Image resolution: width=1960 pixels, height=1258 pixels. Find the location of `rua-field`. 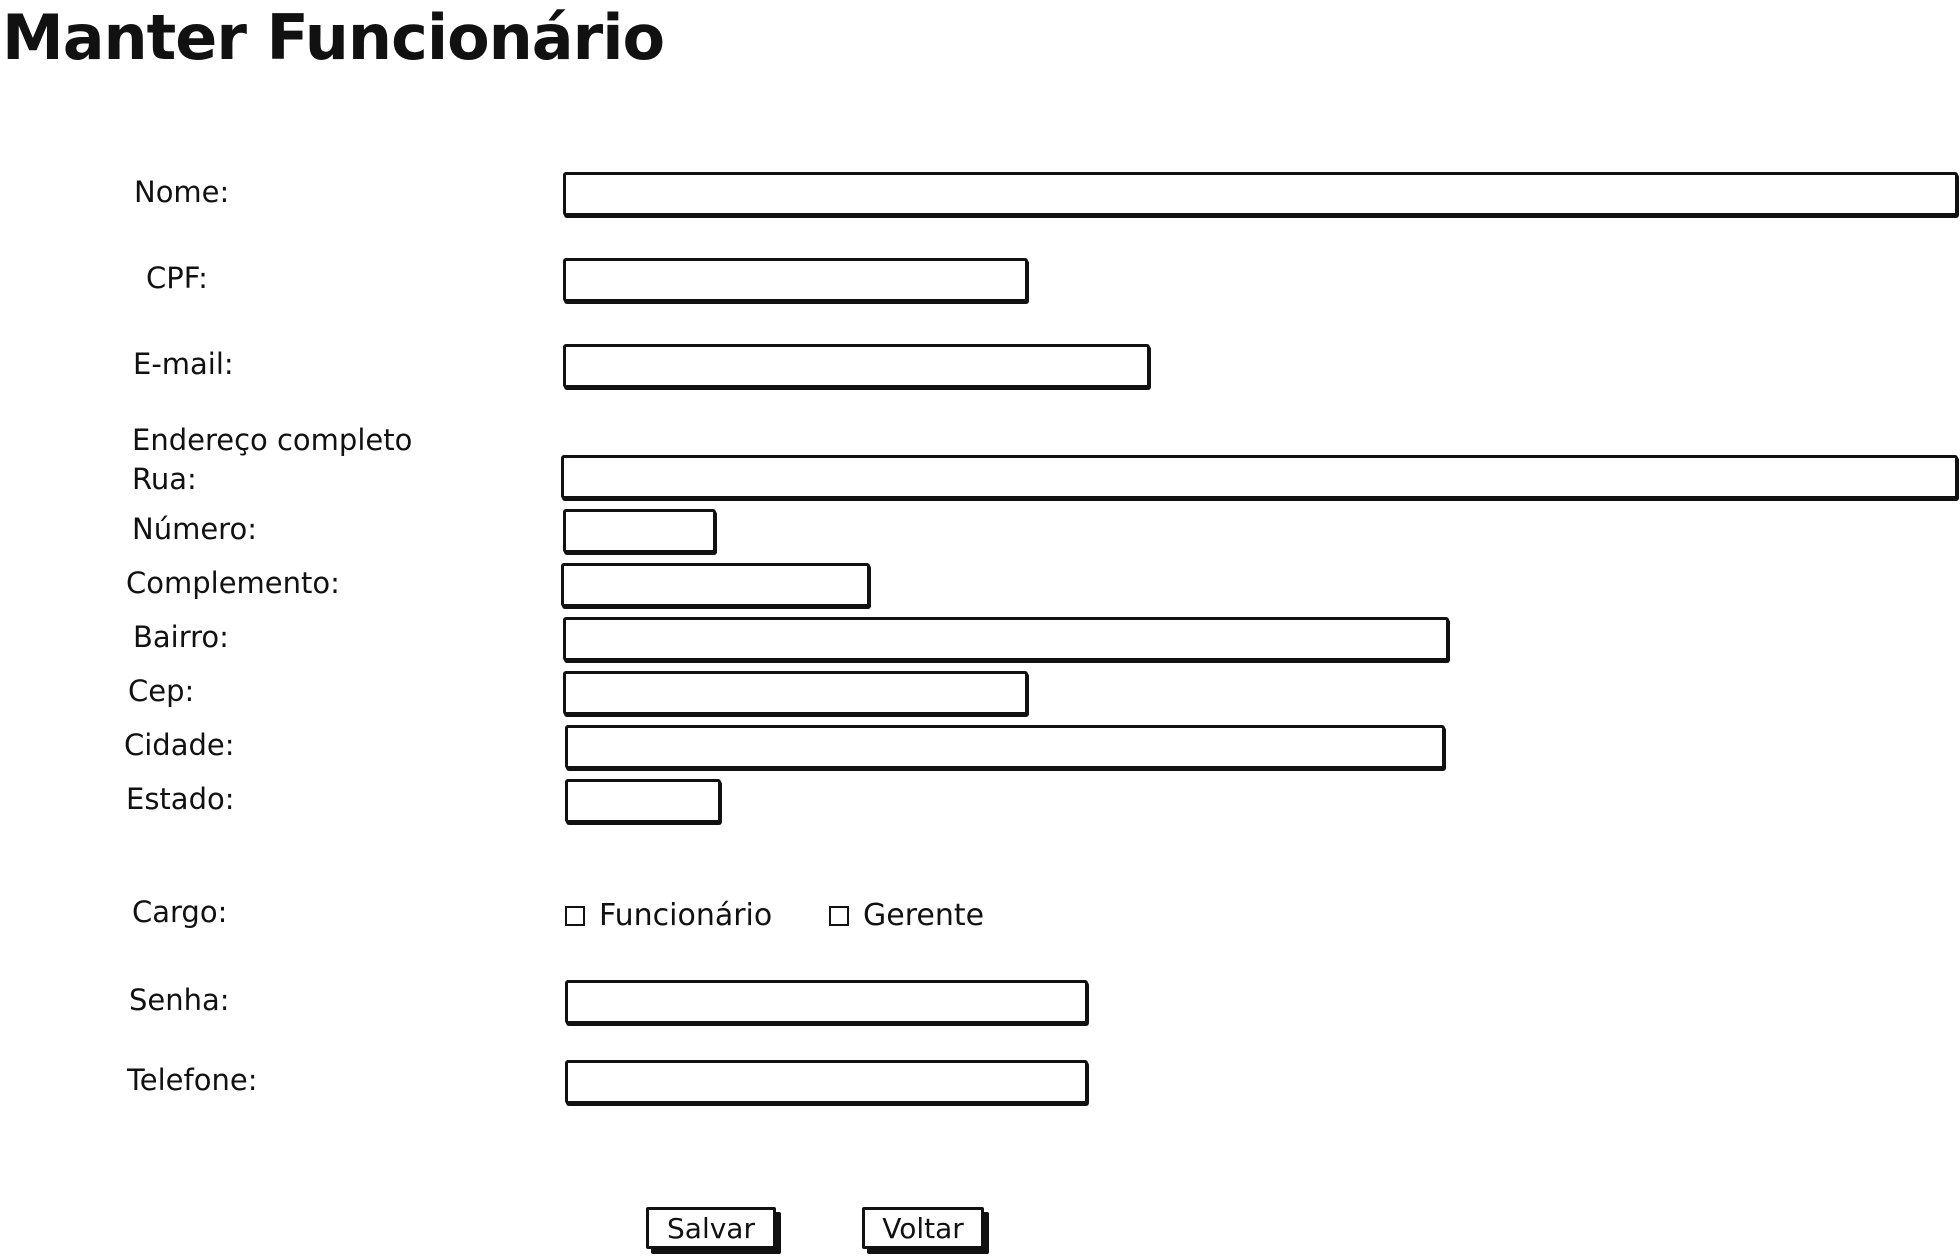

rua-field is located at coordinates (1259, 477).